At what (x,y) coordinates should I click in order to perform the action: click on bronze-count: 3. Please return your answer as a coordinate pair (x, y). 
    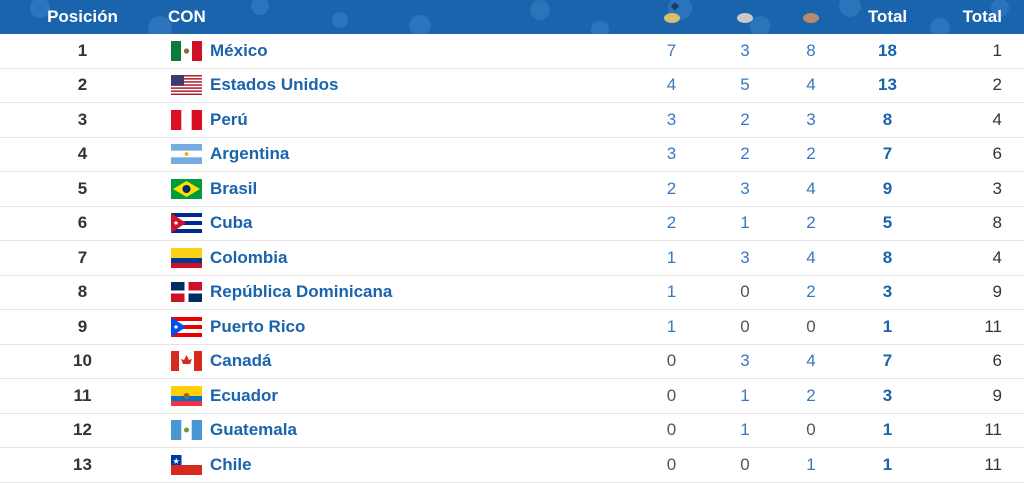
    Looking at the image, I should click on (811, 119).